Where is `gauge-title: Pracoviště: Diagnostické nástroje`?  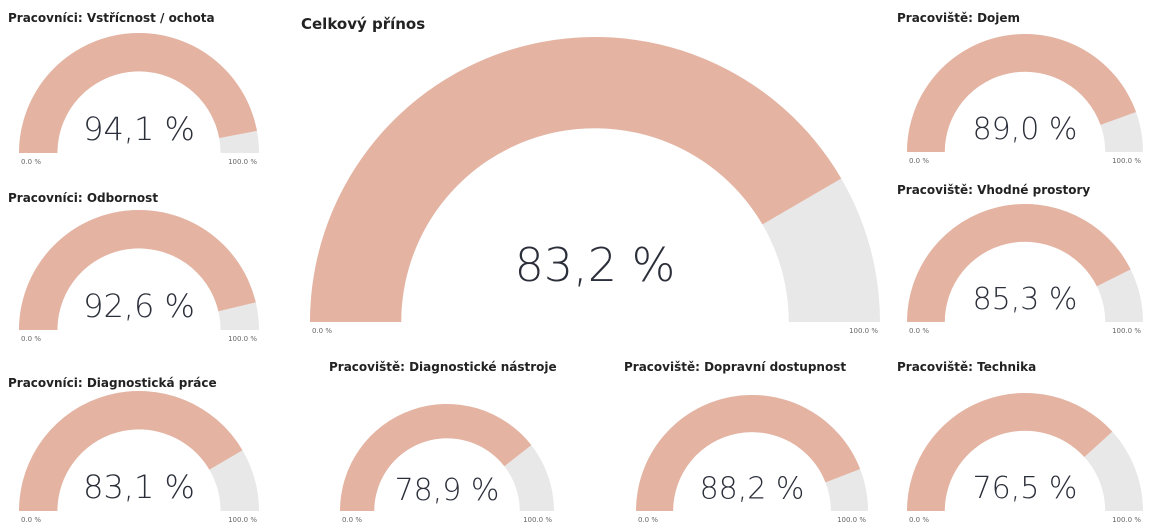
gauge-title: Pracoviště: Diagnostické nástroje is located at coordinates (443, 367).